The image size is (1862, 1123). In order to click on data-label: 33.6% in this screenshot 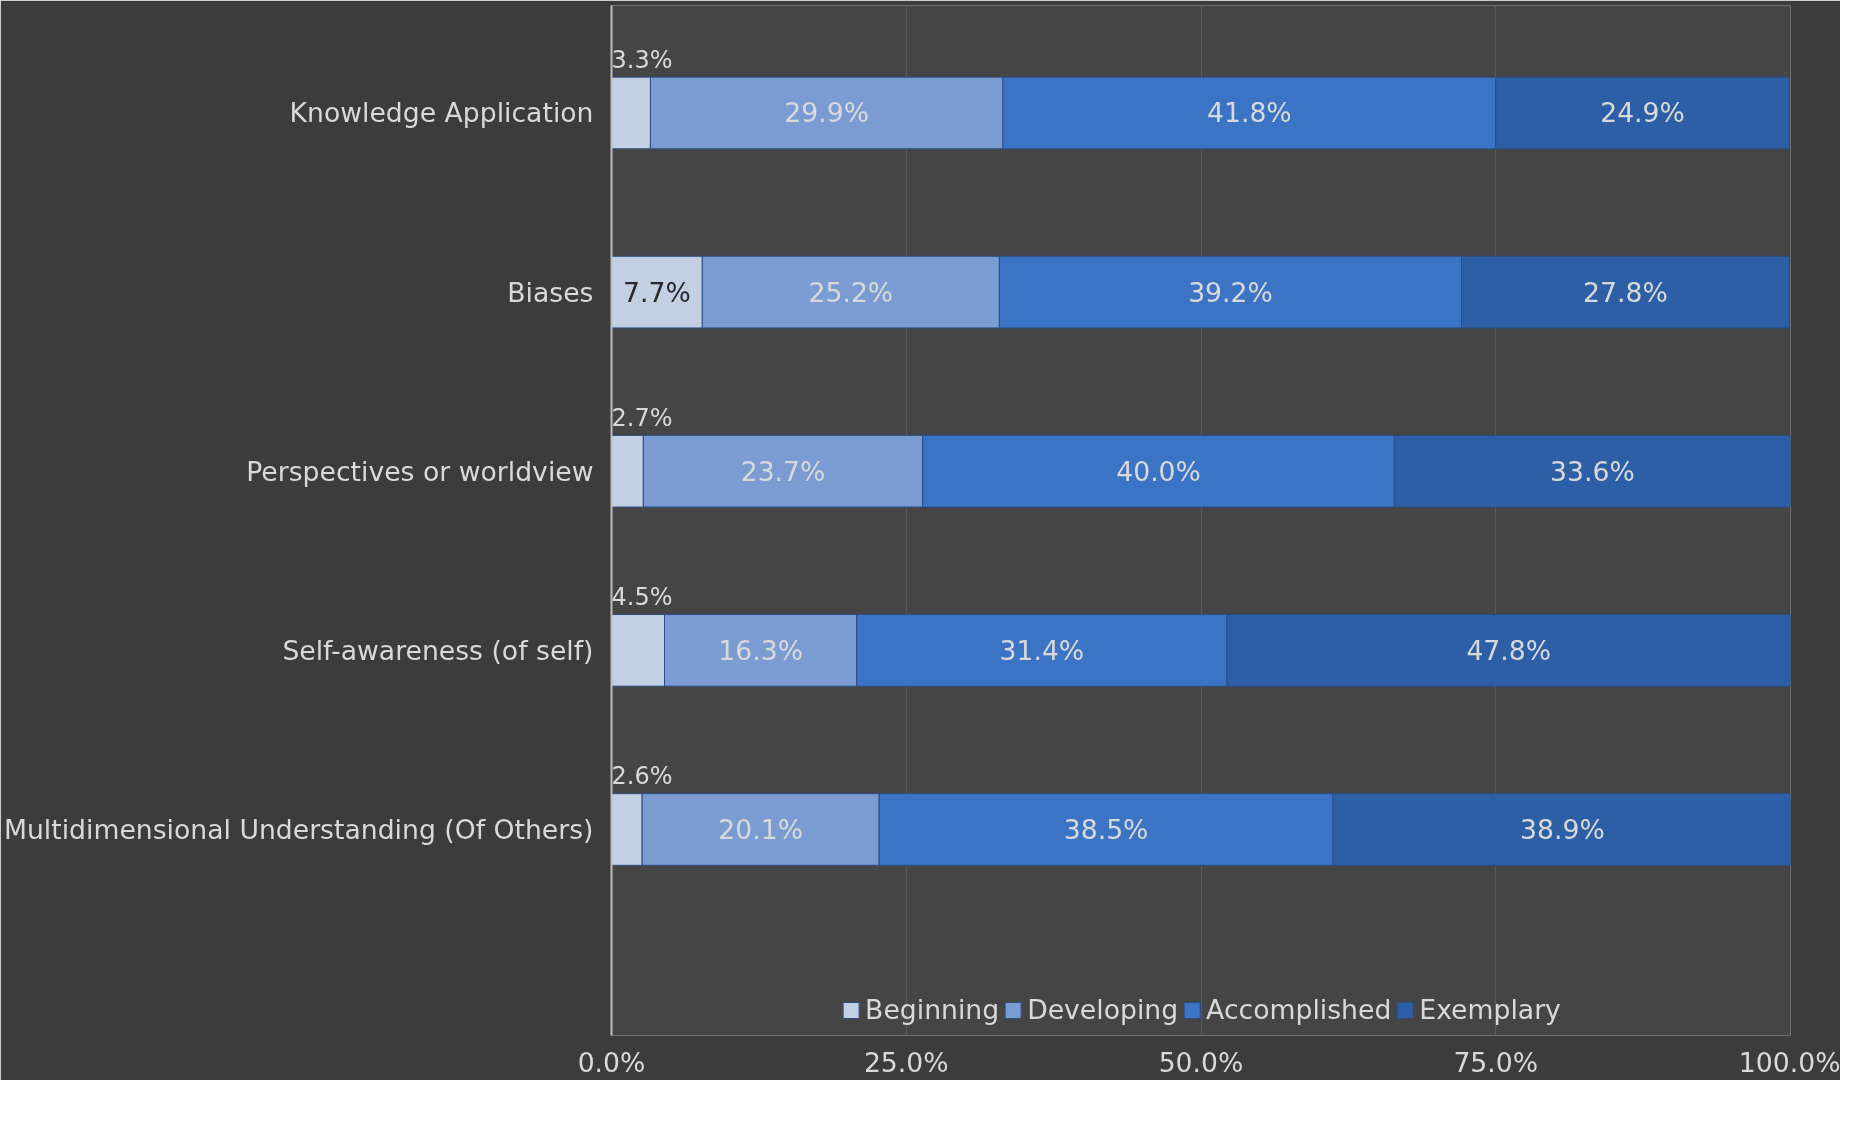, I will do `click(1592, 471)`.